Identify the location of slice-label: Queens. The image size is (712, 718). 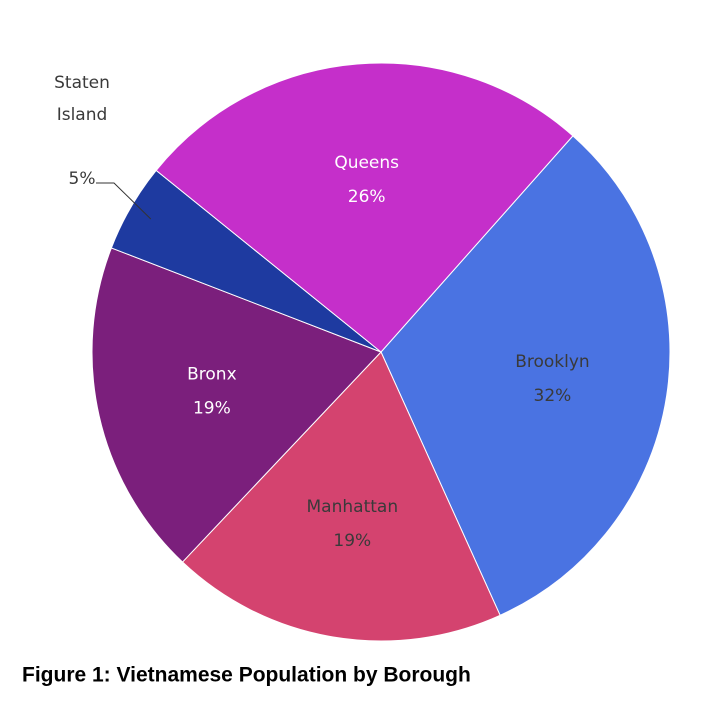
(366, 163).